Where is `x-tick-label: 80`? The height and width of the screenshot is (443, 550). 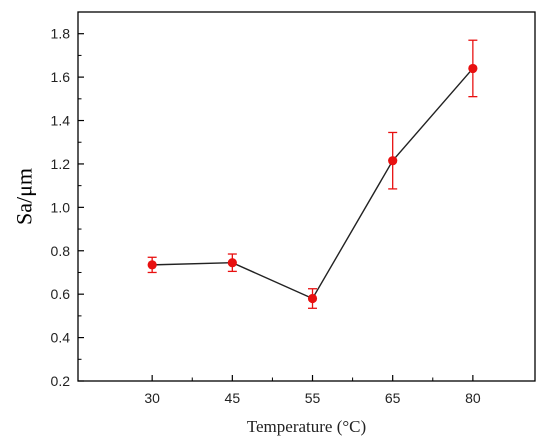 x-tick-label: 80 is located at coordinates (473, 398).